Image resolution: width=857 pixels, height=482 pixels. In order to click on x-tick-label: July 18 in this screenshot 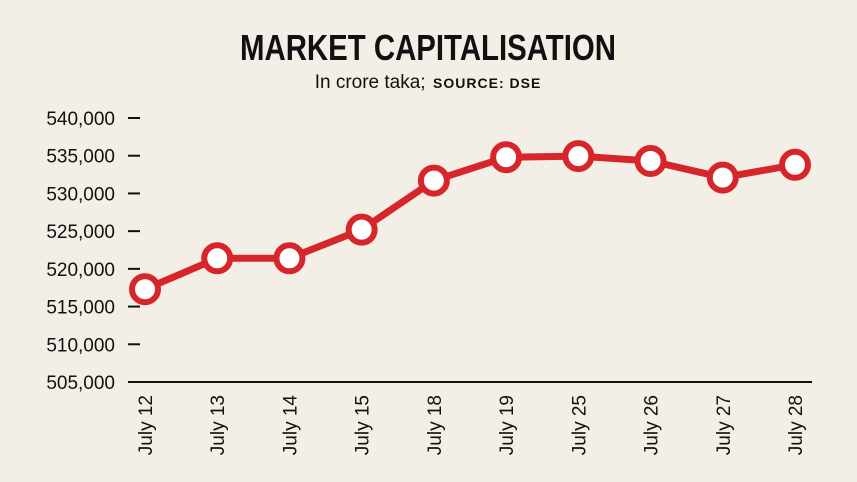, I will do `click(435, 425)`.